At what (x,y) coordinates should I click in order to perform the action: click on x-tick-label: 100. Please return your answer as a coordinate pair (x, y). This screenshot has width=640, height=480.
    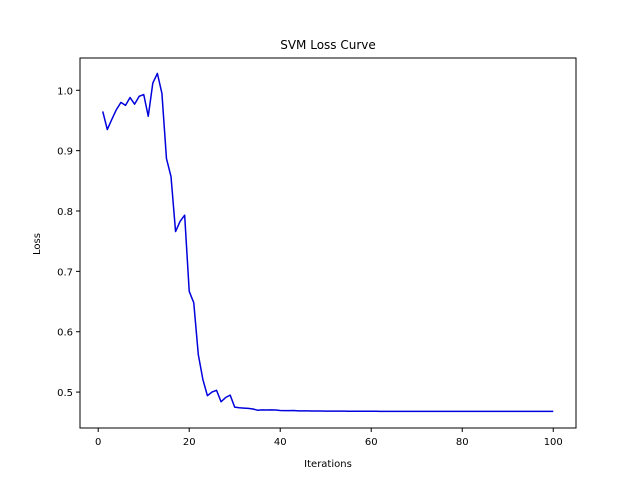
    Looking at the image, I should click on (553, 442).